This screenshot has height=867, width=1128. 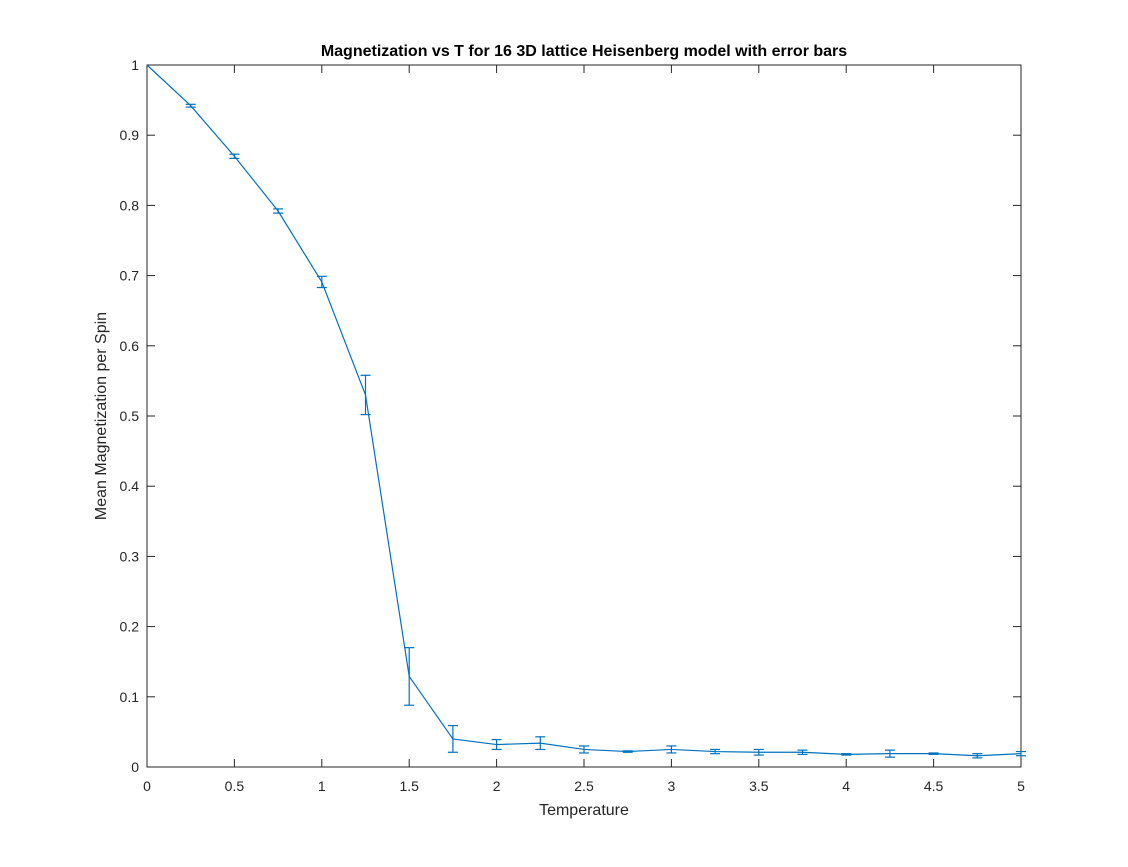 What do you see at coordinates (1021, 786) in the screenshot?
I see `x-tick-label: 5` at bounding box center [1021, 786].